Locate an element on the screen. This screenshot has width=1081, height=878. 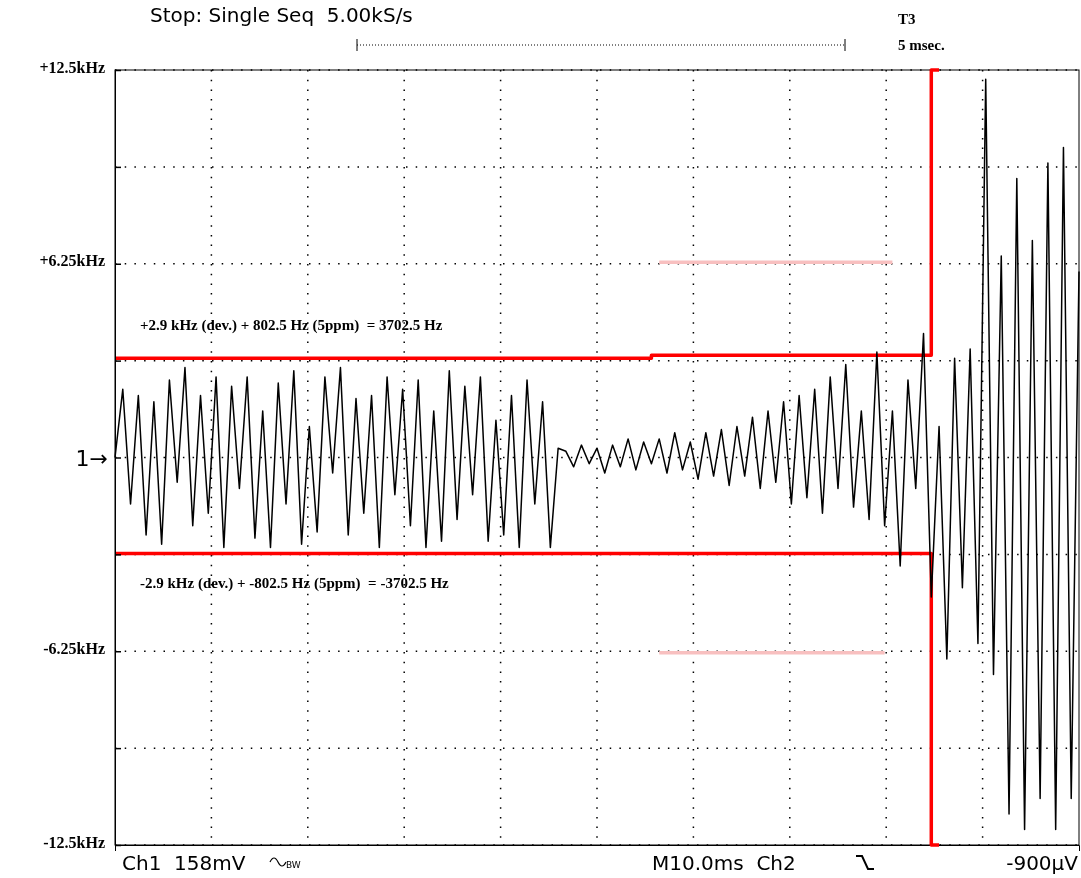
text: BW is located at coordinates (293, 865).